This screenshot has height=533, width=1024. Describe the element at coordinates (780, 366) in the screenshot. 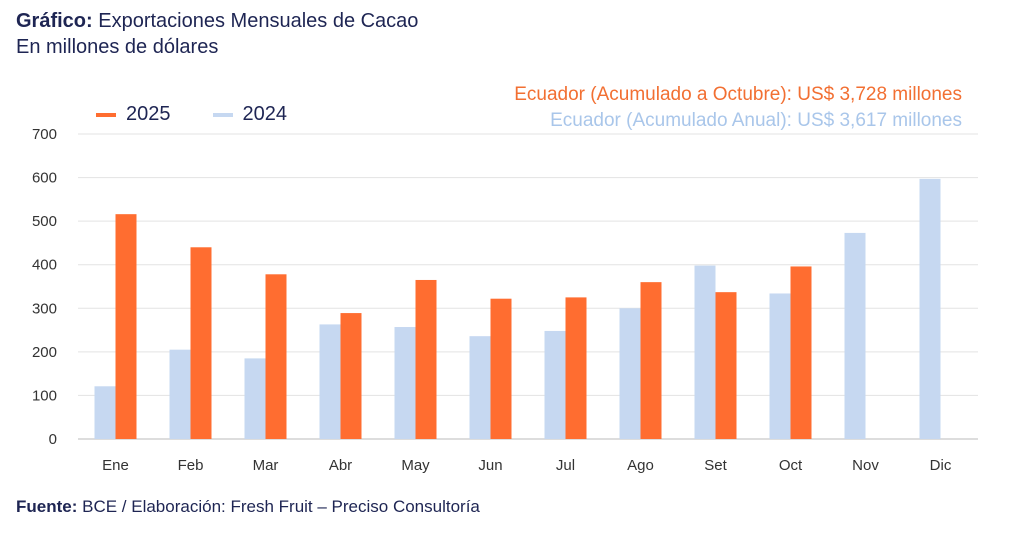

I see `bar-2024-Oct` at that location.